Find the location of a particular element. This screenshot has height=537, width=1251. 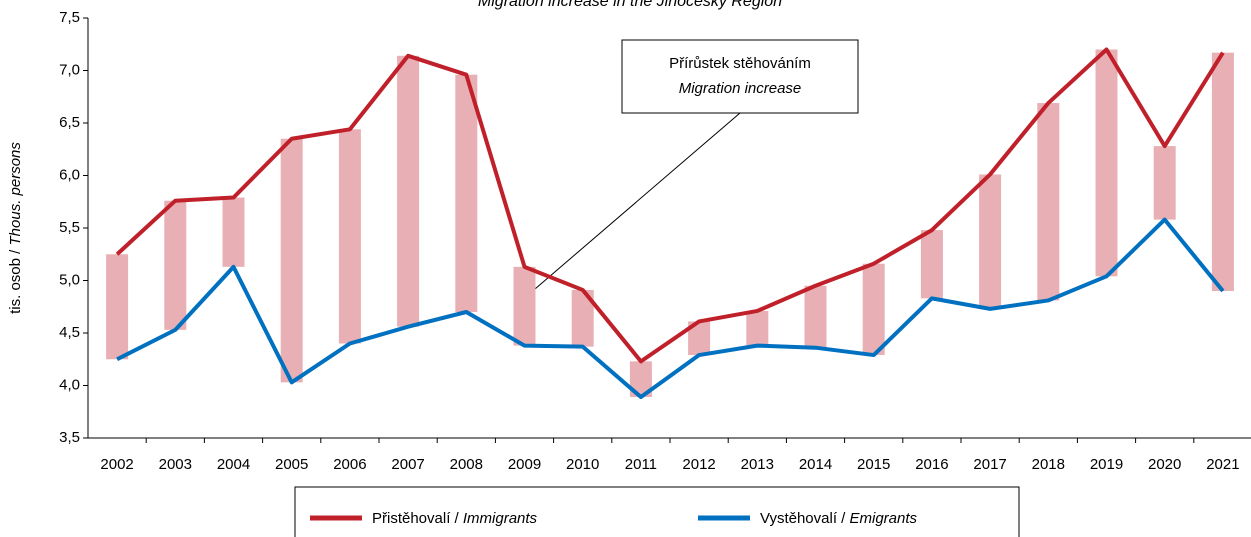

x-tick-label: 2017 is located at coordinates (989, 464).